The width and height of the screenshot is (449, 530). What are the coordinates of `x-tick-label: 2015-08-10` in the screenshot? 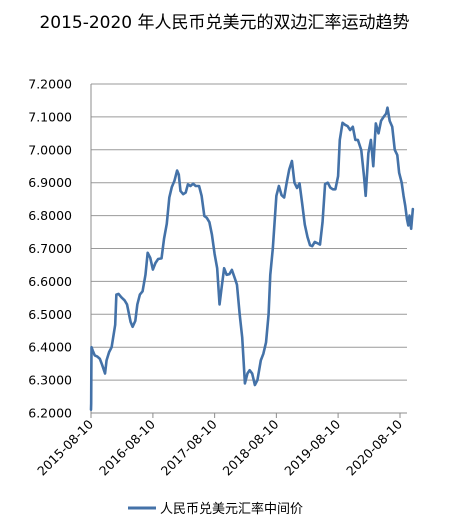 It's located at (65, 447).